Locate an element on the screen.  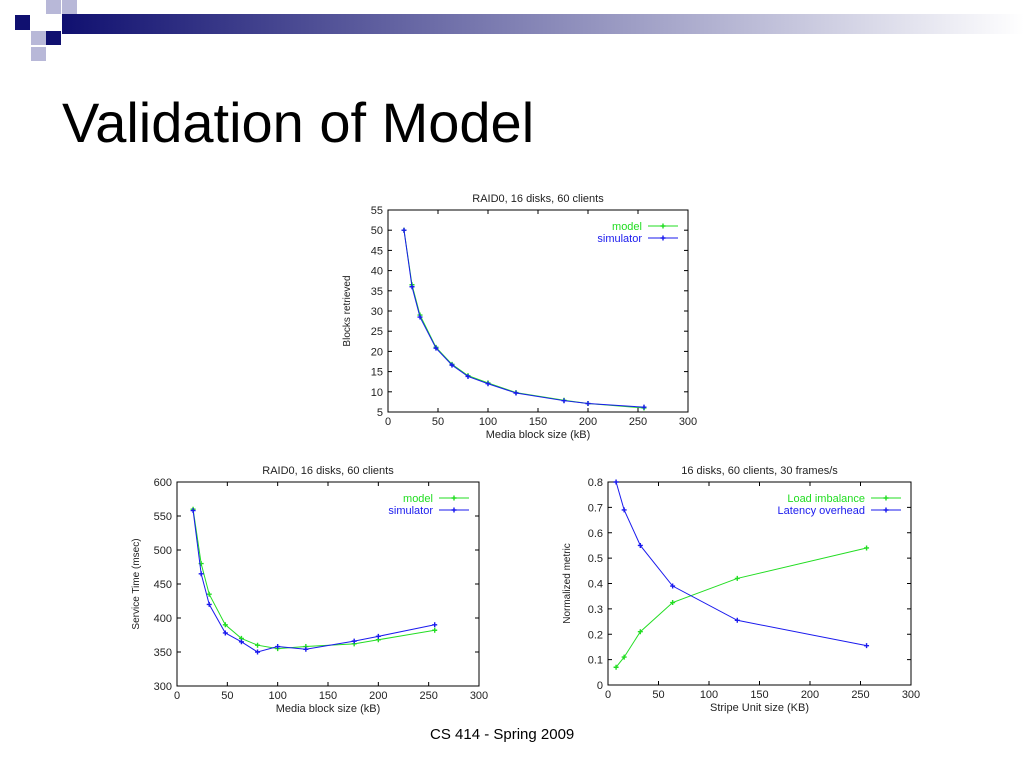
y-tick-label: 0.3 is located at coordinates (595, 610).